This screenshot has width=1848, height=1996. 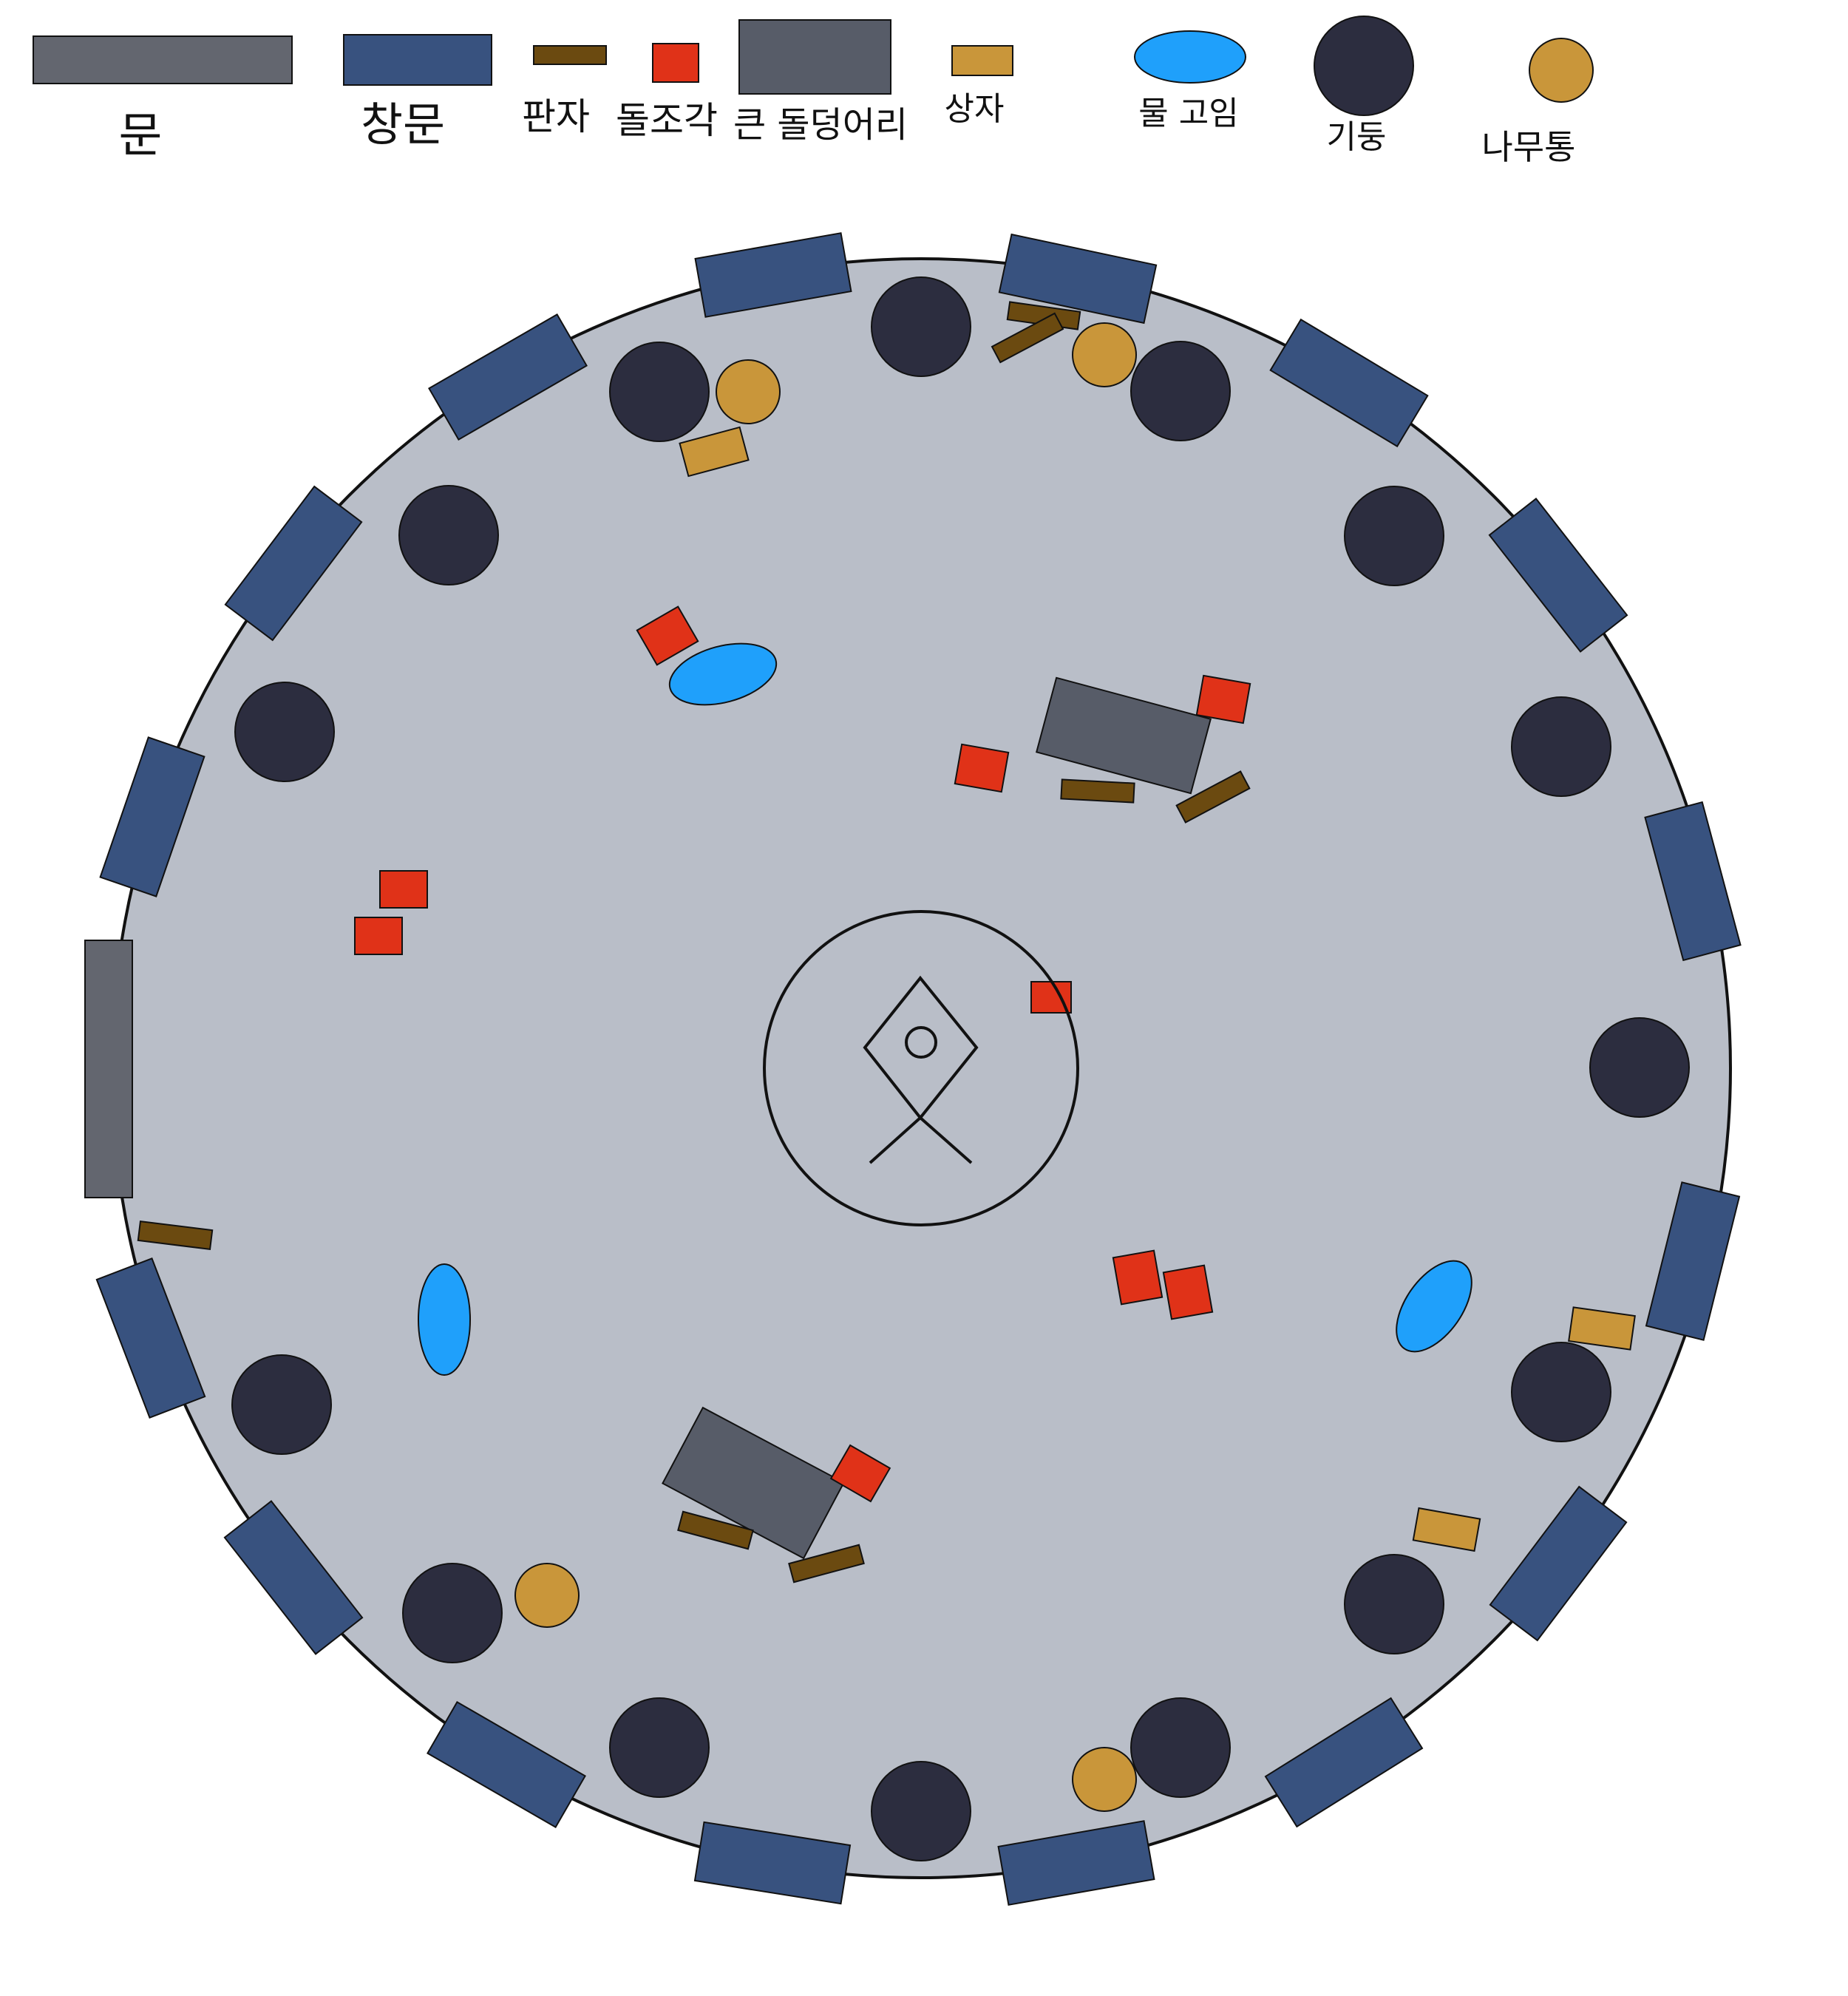 What do you see at coordinates (564, 91) in the screenshot?
I see `legend-plank: 판자` at bounding box center [564, 91].